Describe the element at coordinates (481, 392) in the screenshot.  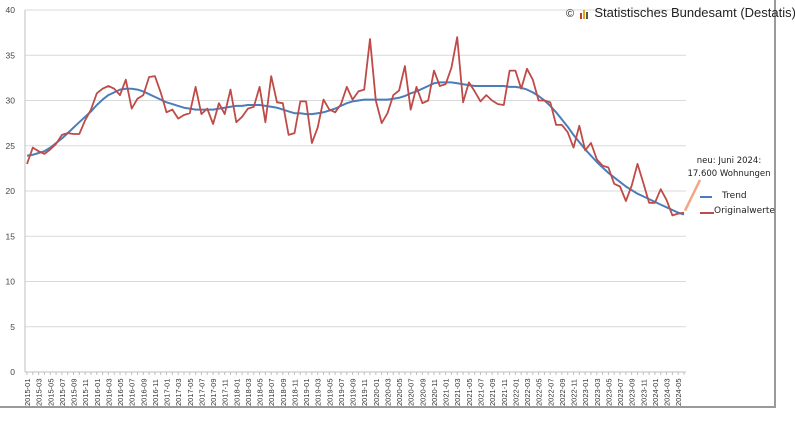
I see `x-tick-label: 2021-07` at that location.